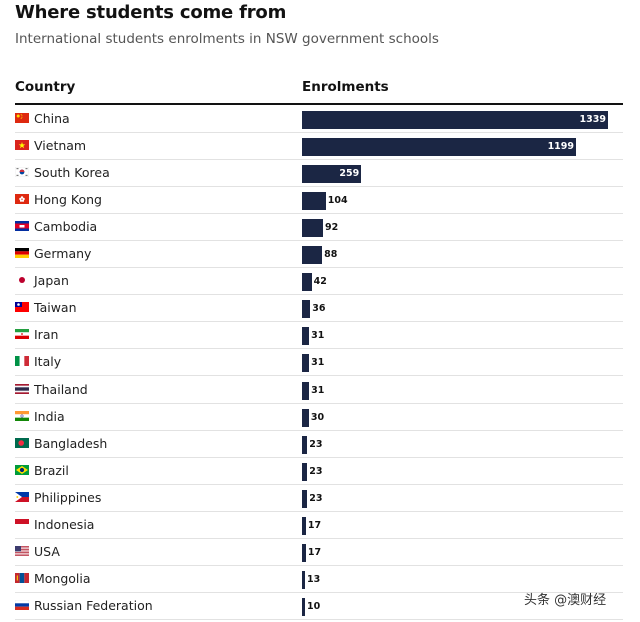 This screenshot has height=622, width=640. I want to click on chart-row: Cambodia 92, so click(319, 228).